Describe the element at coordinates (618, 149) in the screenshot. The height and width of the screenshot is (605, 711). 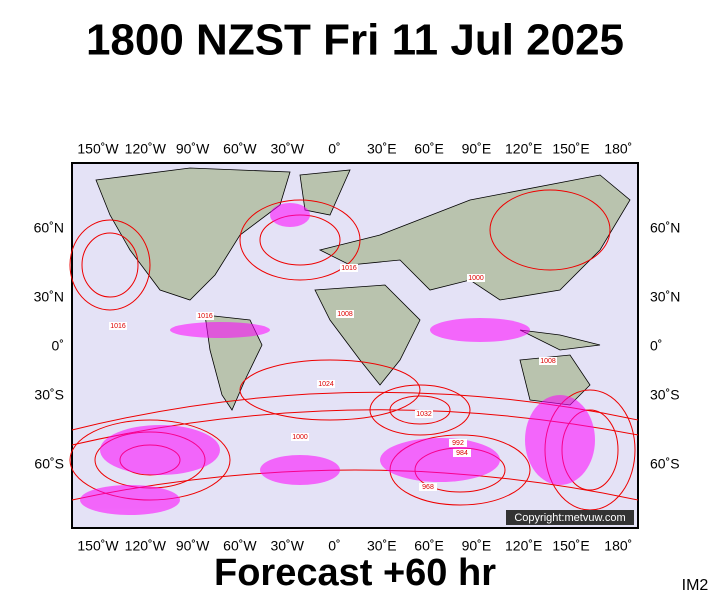
I see `longitude-label-top: 180˚` at that location.